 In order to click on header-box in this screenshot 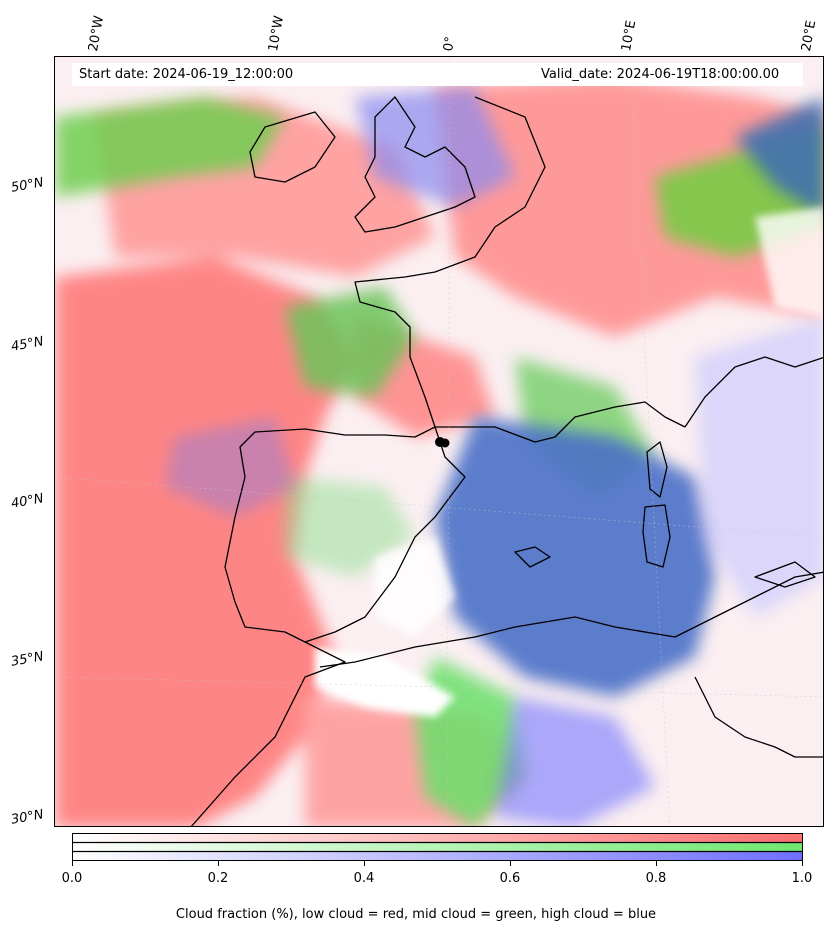, I will do `click(437, 74)`.